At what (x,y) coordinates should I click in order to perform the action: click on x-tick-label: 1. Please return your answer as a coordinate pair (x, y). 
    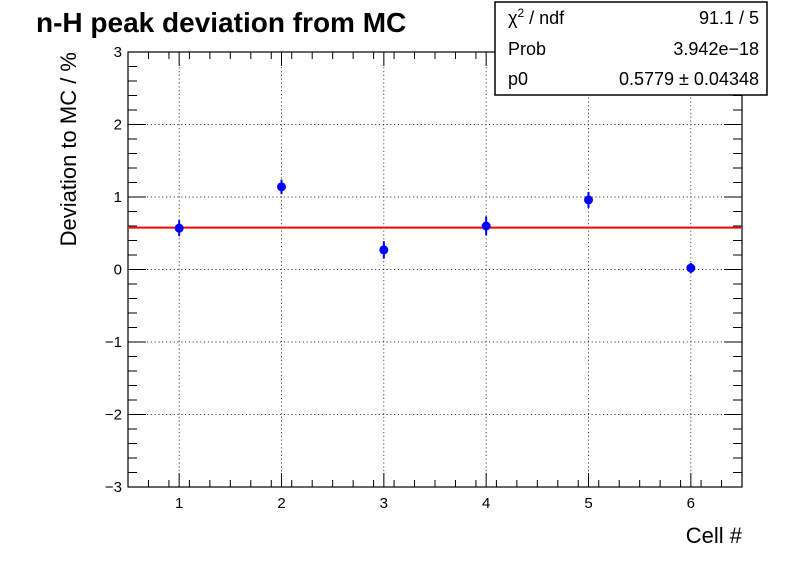
    Looking at the image, I should click on (179, 503).